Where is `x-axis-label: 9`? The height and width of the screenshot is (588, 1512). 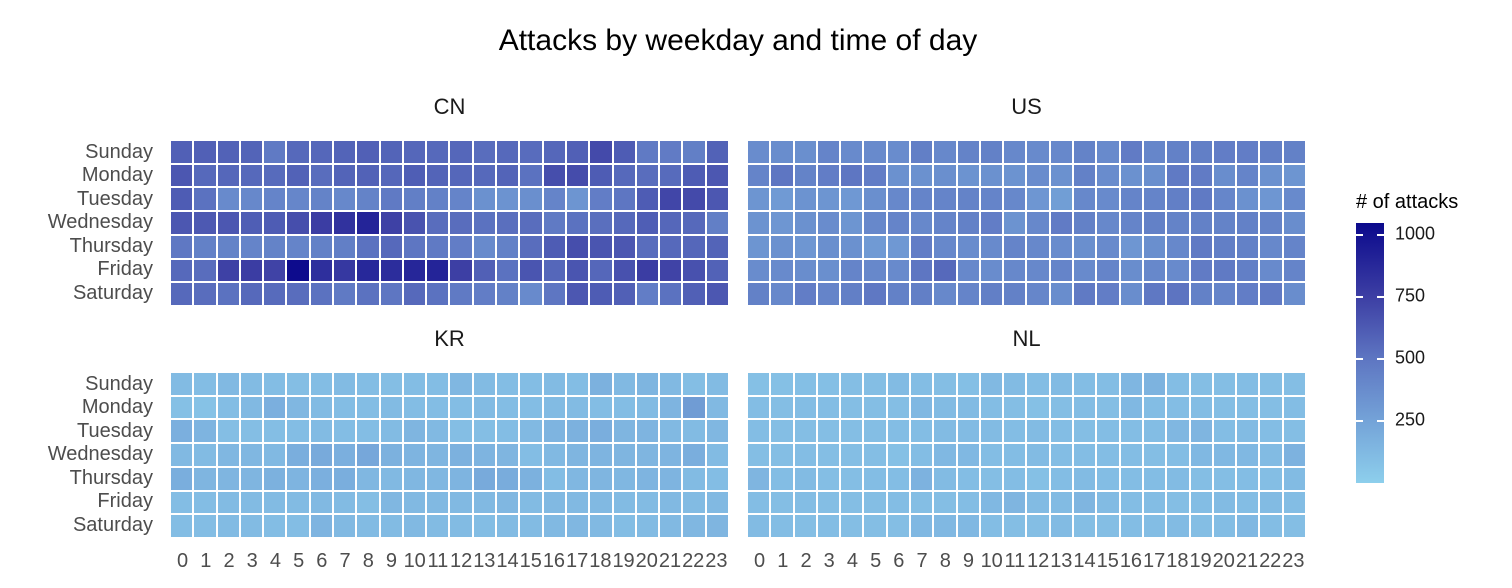 x-axis-label: 9 is located at coordinates (968, 561).